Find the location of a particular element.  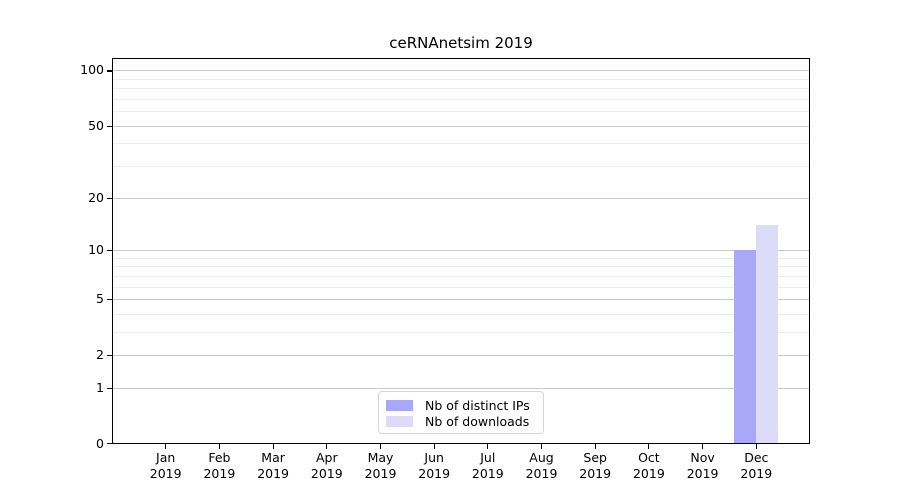

legend-entry: Nb of downloads is located at coordinates (461, 421).